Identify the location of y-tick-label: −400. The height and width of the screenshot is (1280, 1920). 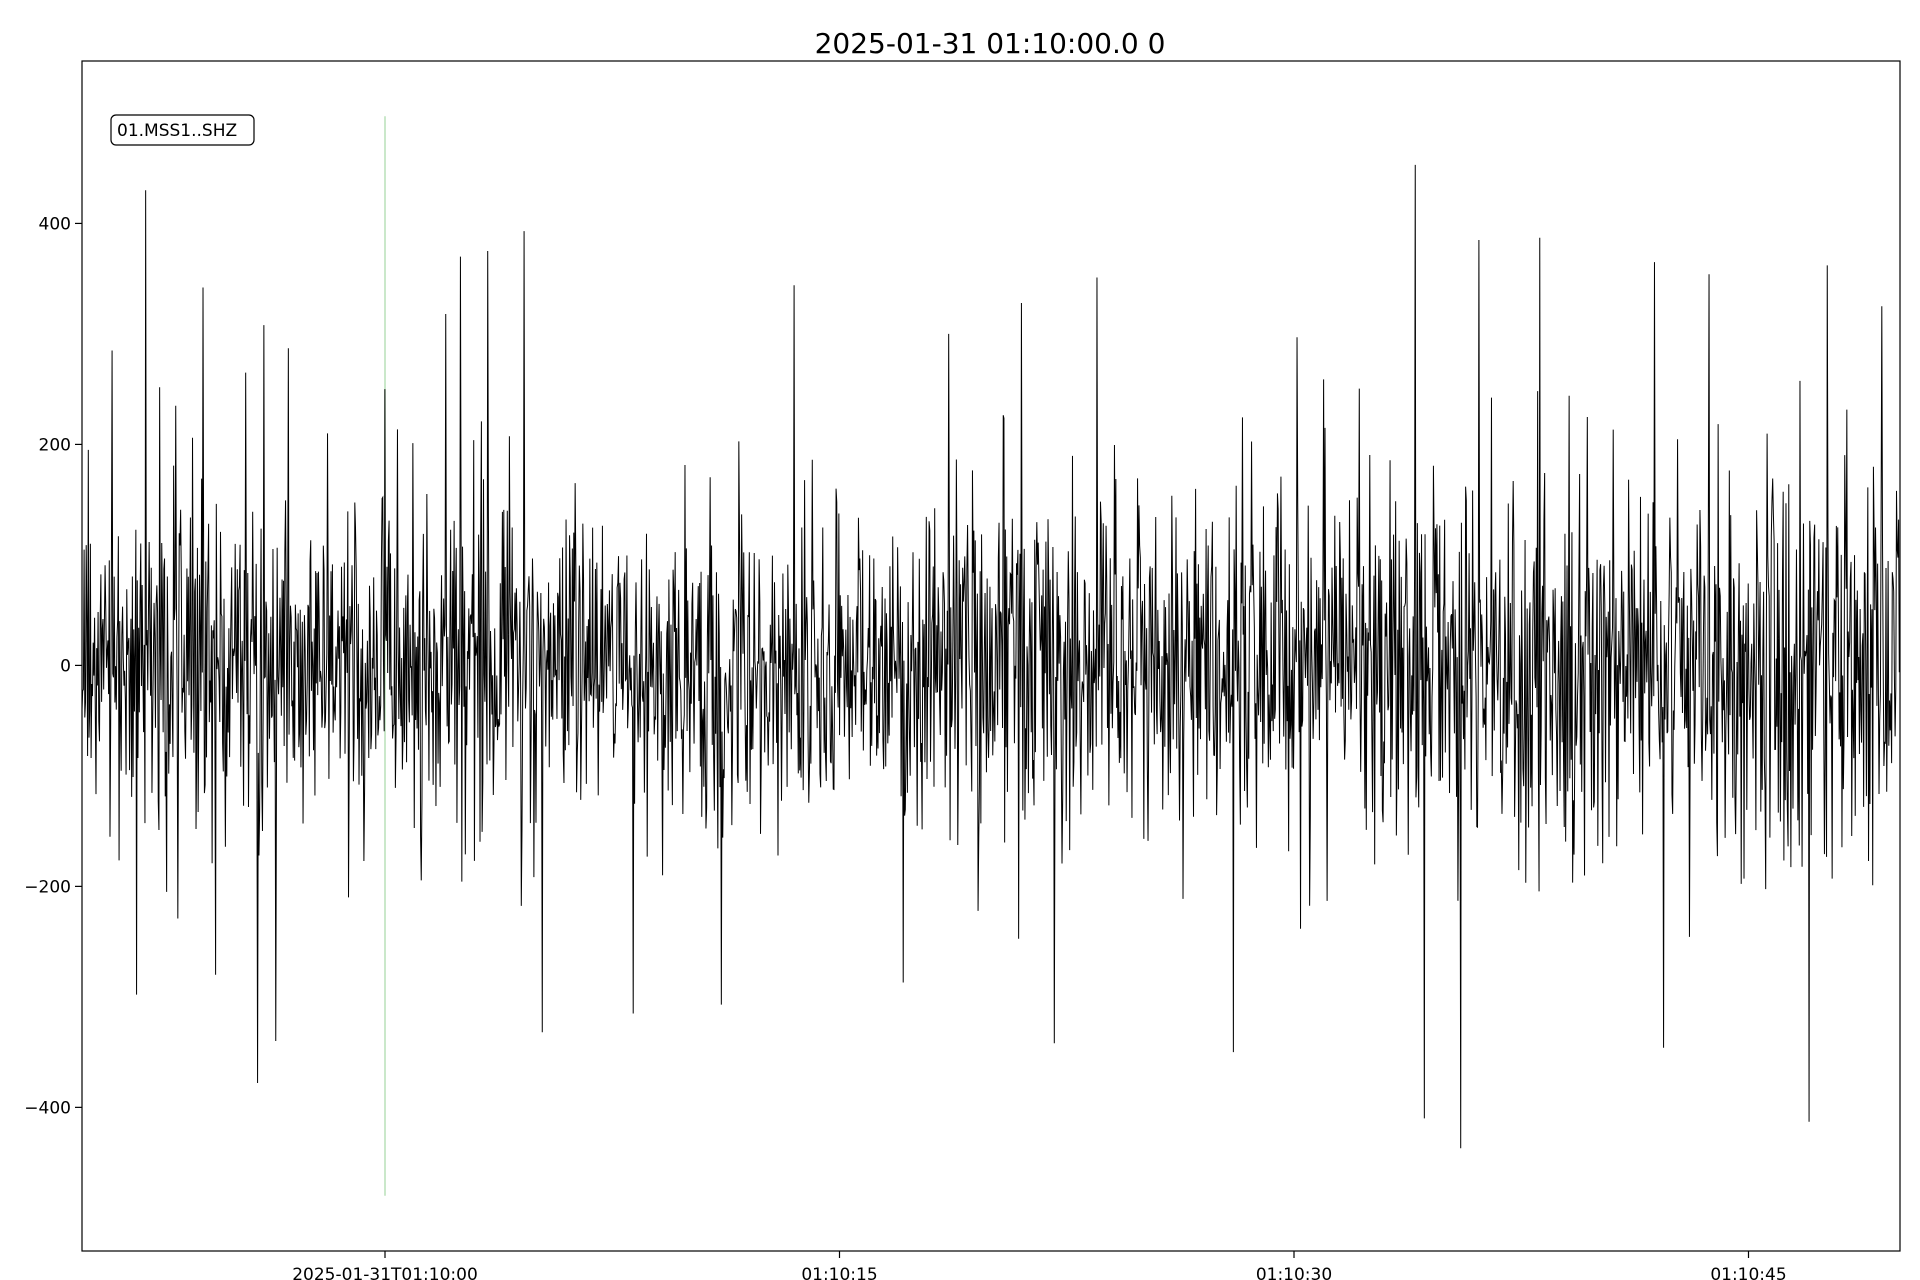
(47, 1108).